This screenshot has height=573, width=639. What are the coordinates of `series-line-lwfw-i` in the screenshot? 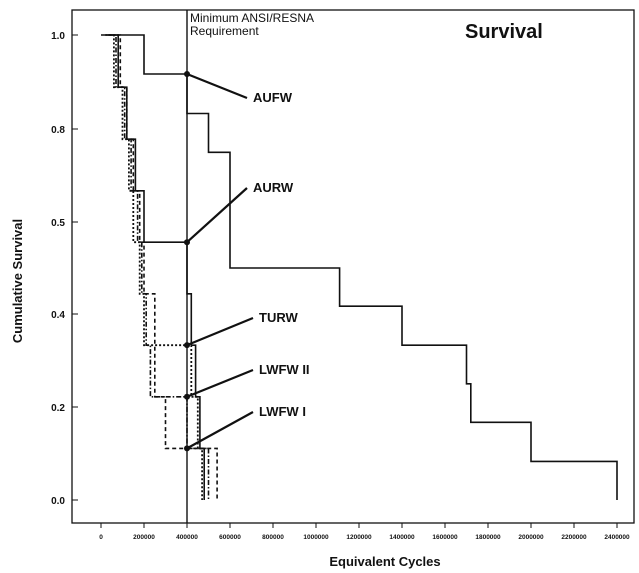 It's located at (163, 267).